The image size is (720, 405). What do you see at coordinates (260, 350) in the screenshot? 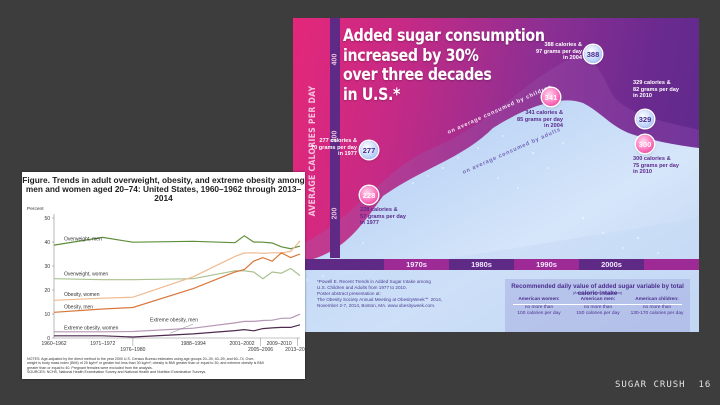
I see `x-tick-label: 2005–2006` at bounding box center [260, 350].